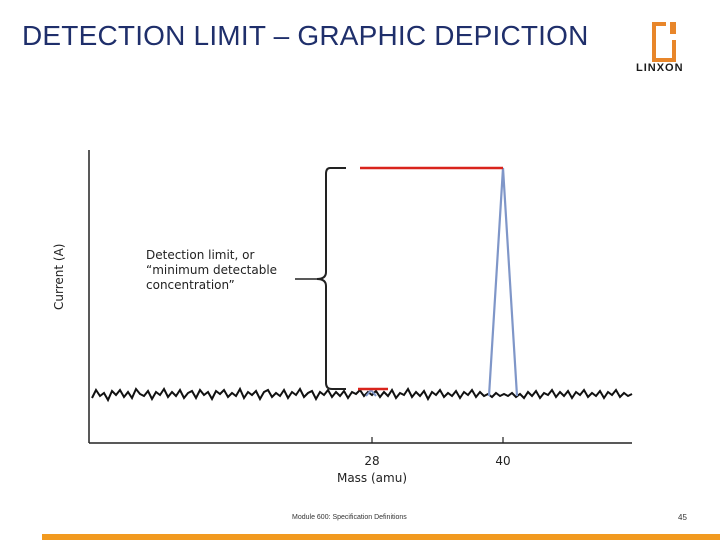  Describe the element at coordinates (381, 537) in the screenshot. I see `bottom-accent-bar` at that location.